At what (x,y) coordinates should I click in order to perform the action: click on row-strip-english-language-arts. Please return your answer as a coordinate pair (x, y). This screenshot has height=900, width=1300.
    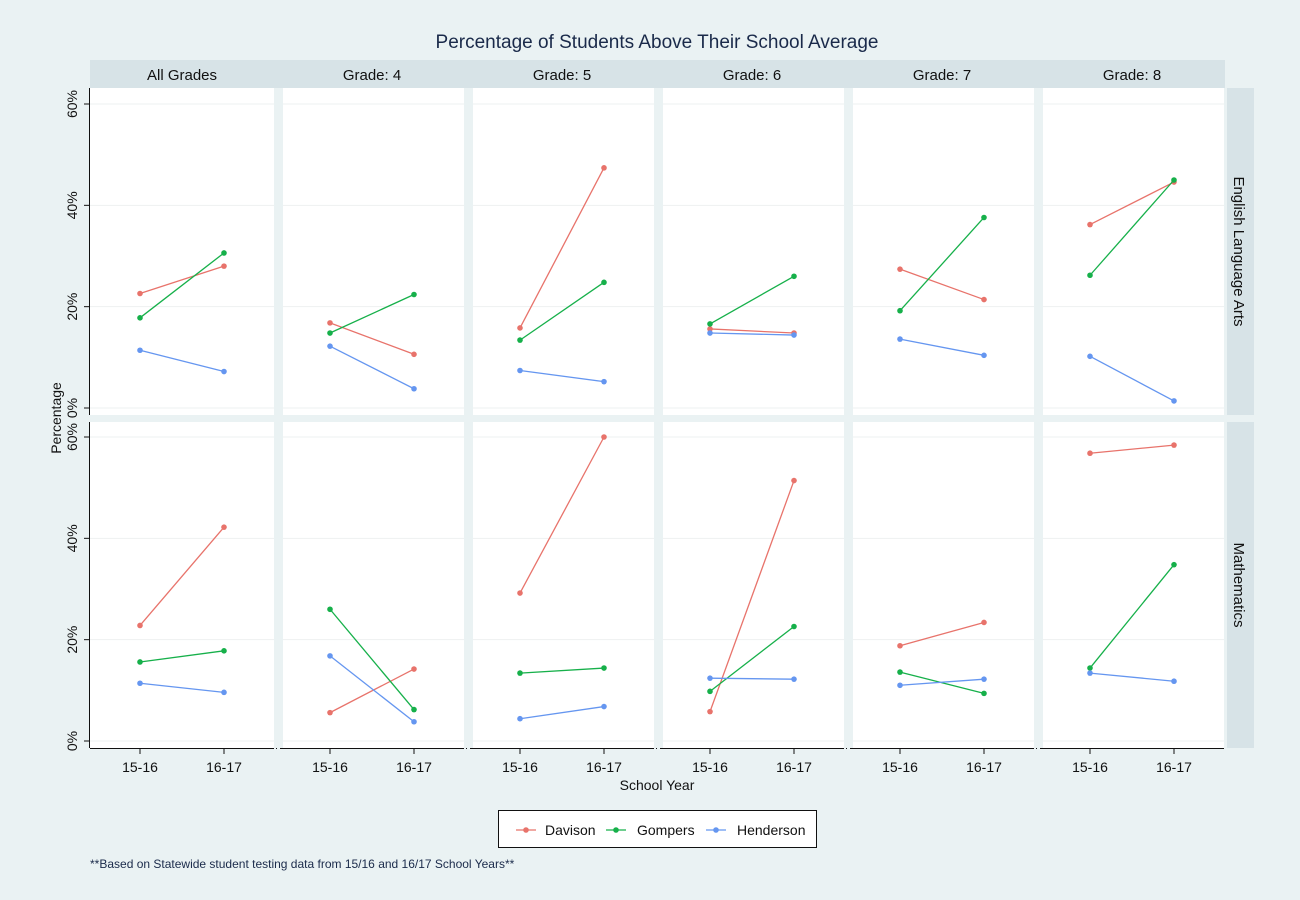
    Looking at the image, I should click on (1240, 251).